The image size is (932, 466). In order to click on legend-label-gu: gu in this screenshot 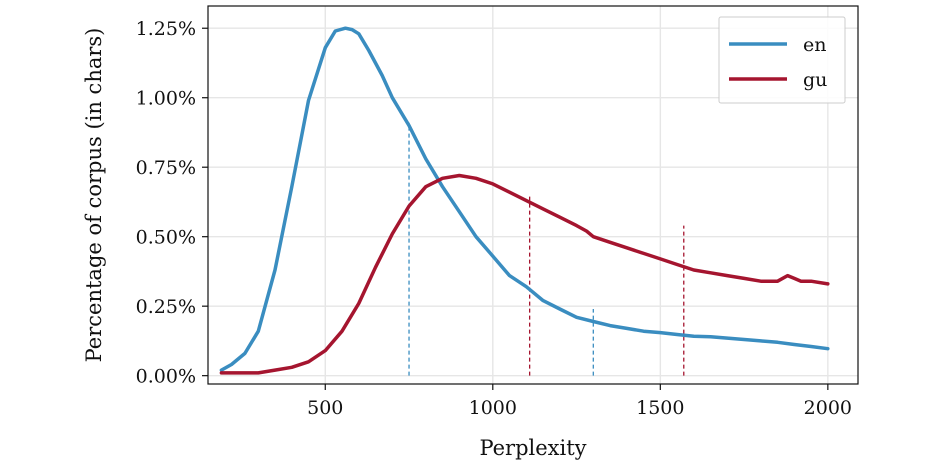, I will do `click(815, 80)`.